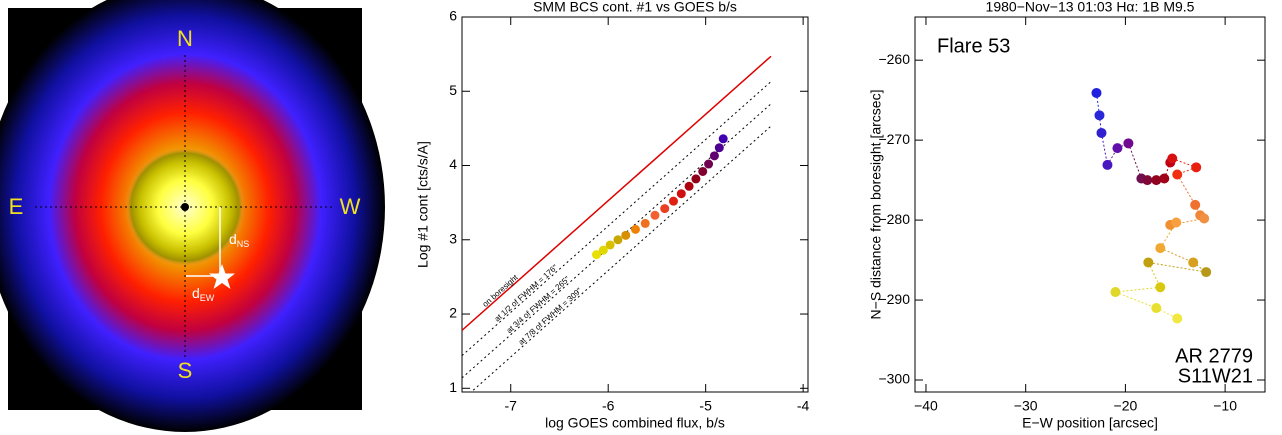 The height and width of the screenshot is (435, 1282). Describe the element at coordinates (635, 423) in the screenshot. I see `x-axis-label: log GOES combined flux, b/s` at that location.